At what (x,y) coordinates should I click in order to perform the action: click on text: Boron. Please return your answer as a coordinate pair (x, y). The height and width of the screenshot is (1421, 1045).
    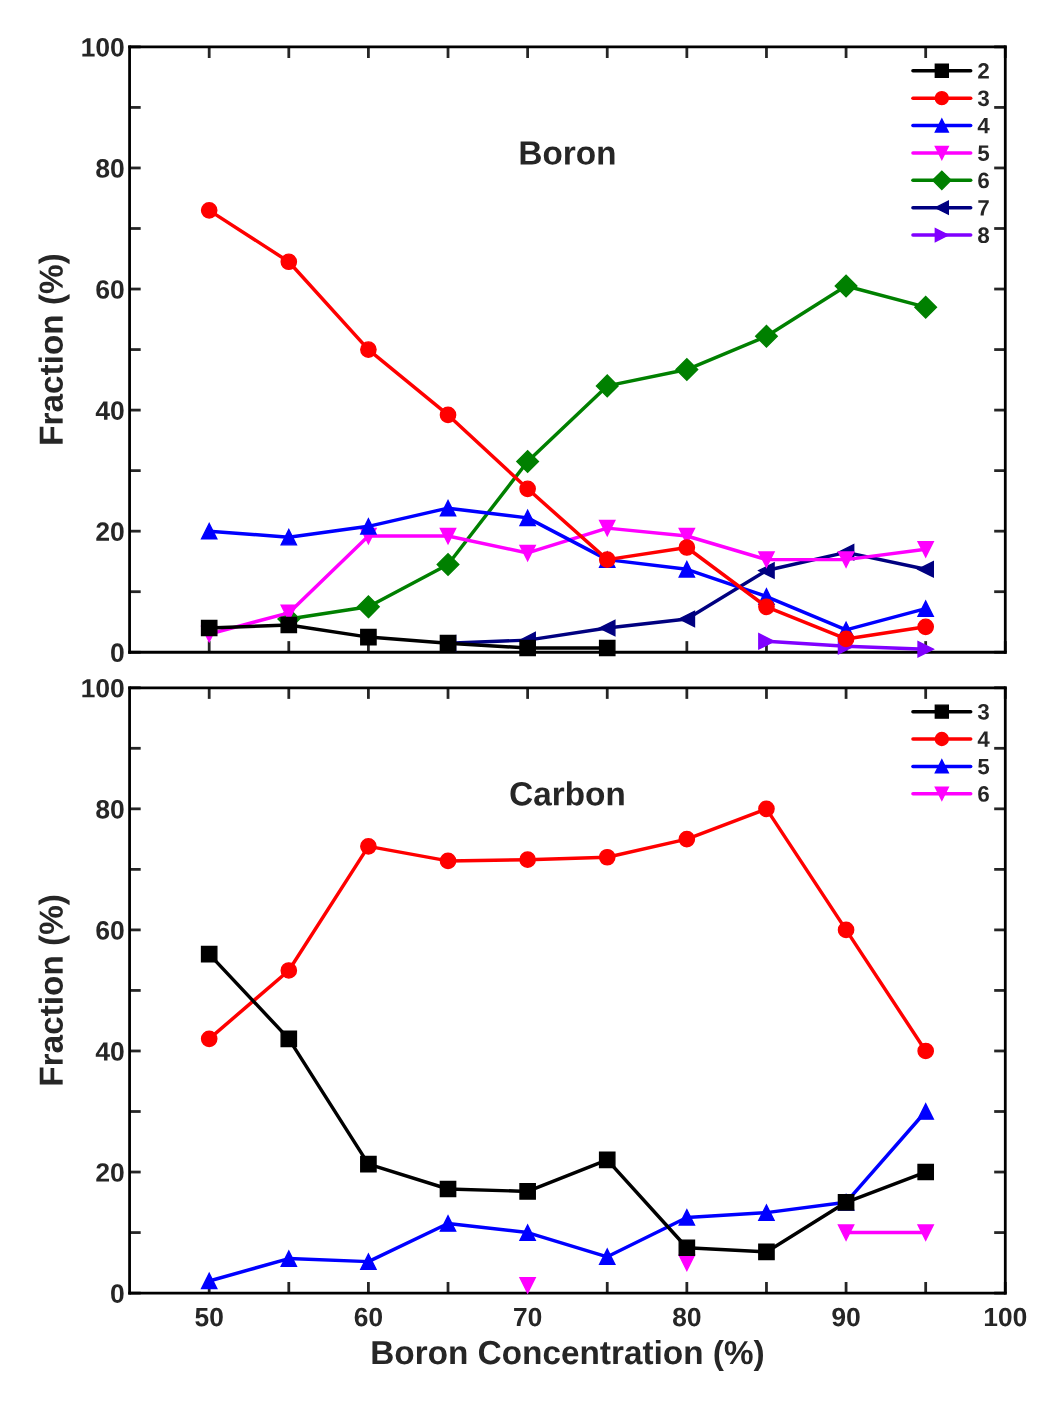
    Looking at the image, I should click on (567, 153).